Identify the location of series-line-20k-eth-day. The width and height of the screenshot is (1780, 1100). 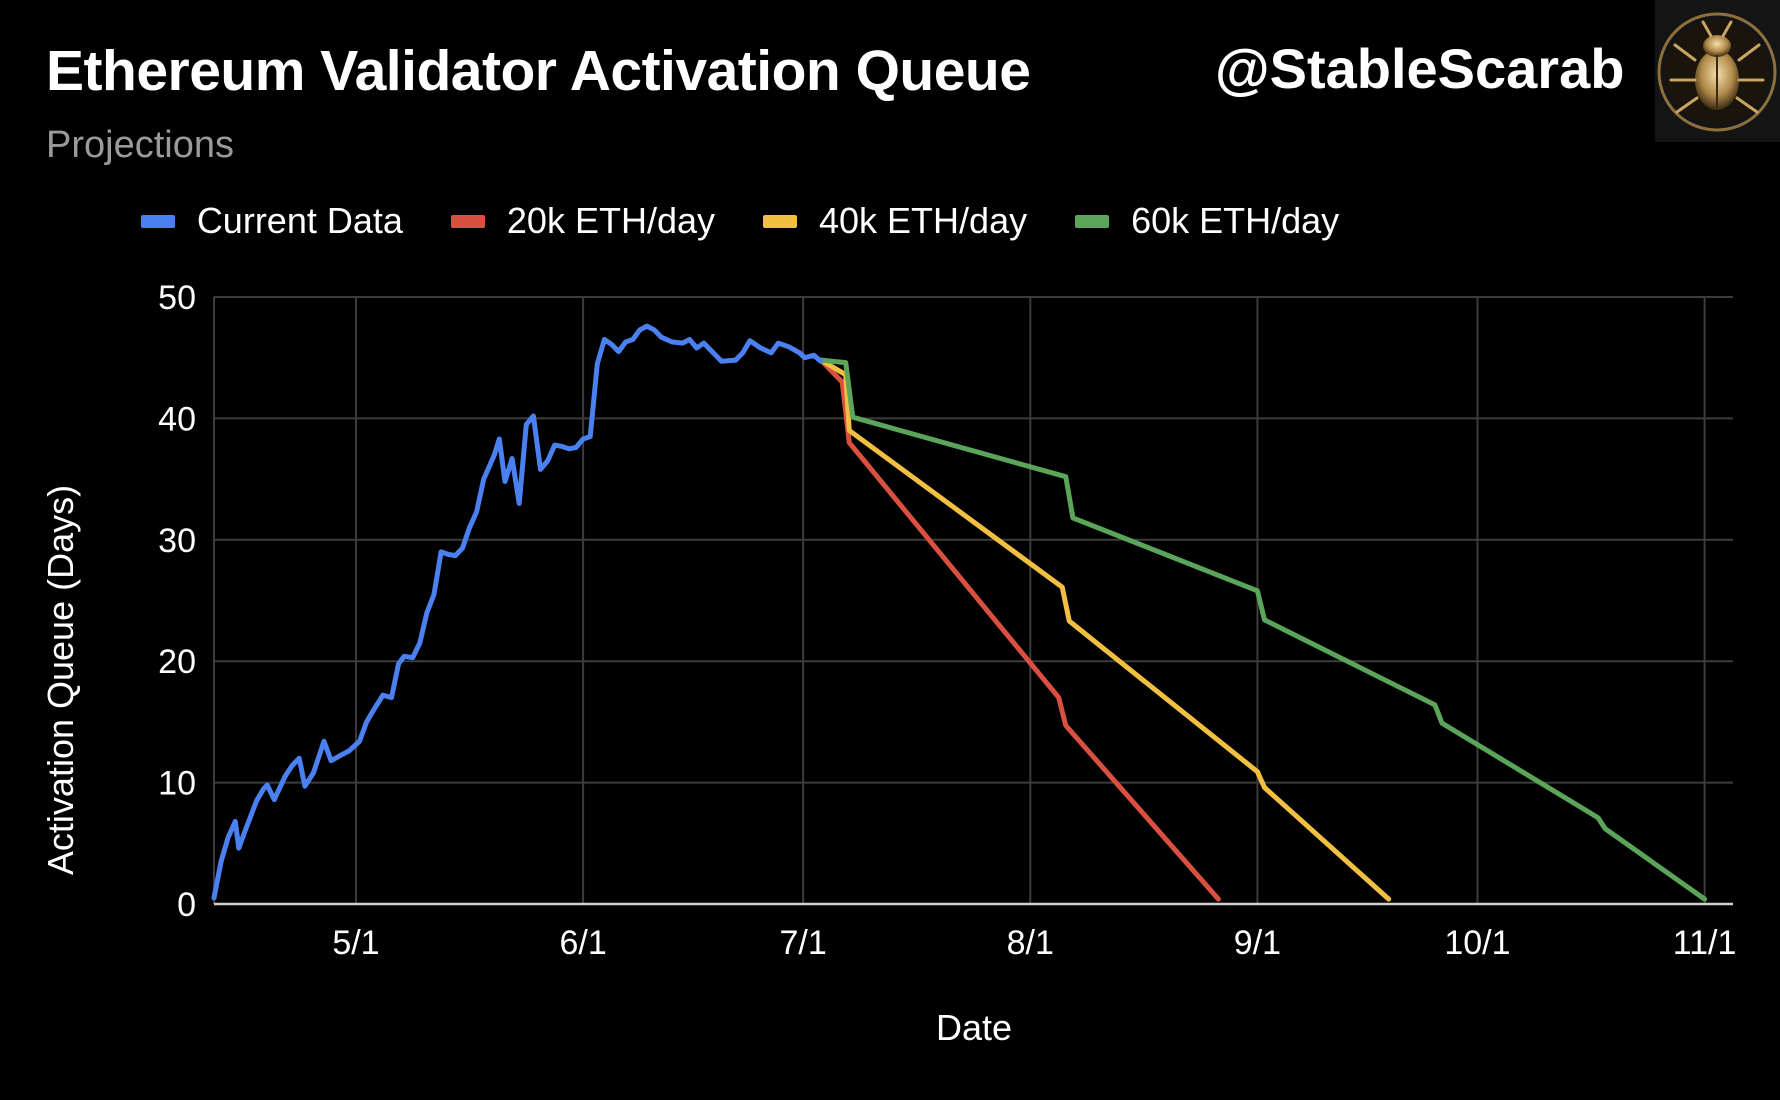
(1019, 629).